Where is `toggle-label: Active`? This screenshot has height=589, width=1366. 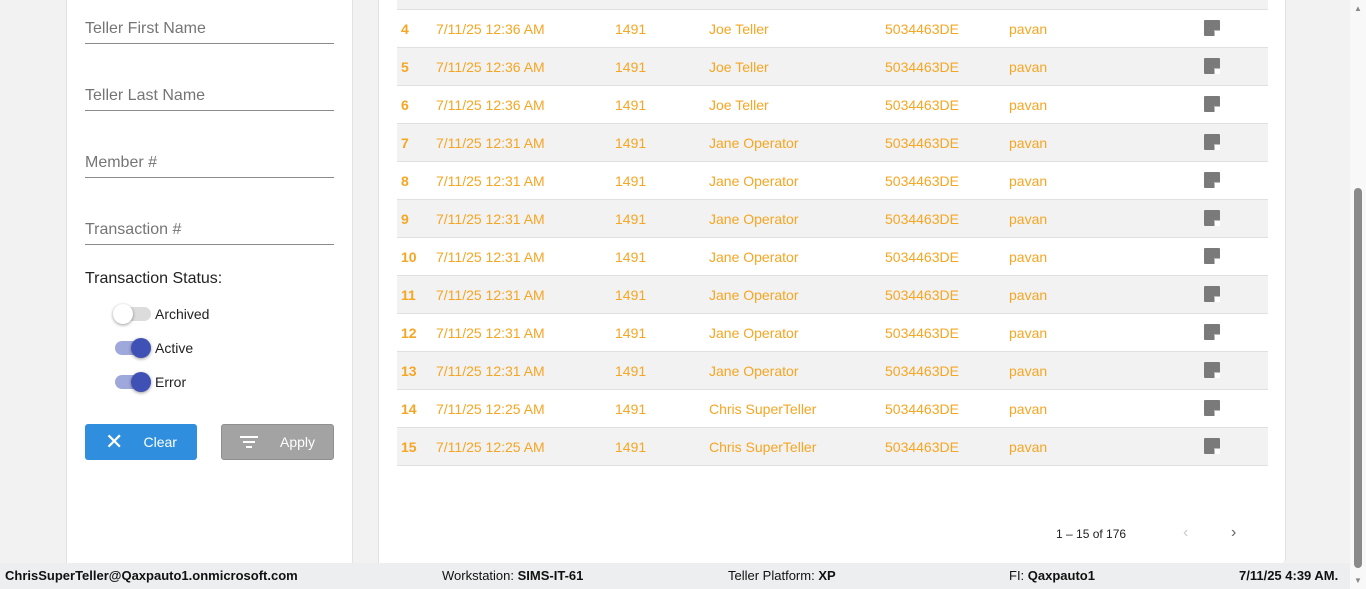
toggle-label: Active is located at coordinates (174, 348).